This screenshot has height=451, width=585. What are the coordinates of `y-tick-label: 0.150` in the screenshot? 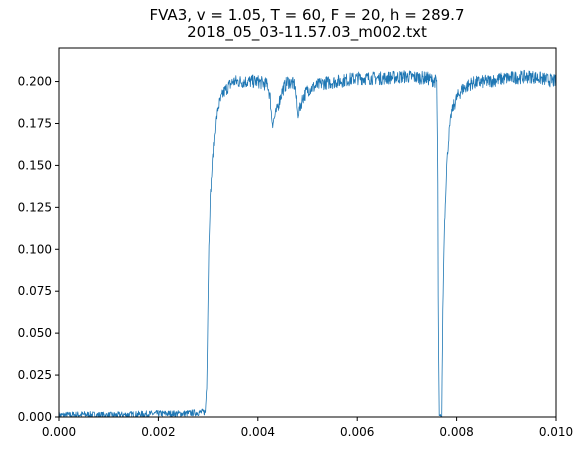 It's located at (35, 165).